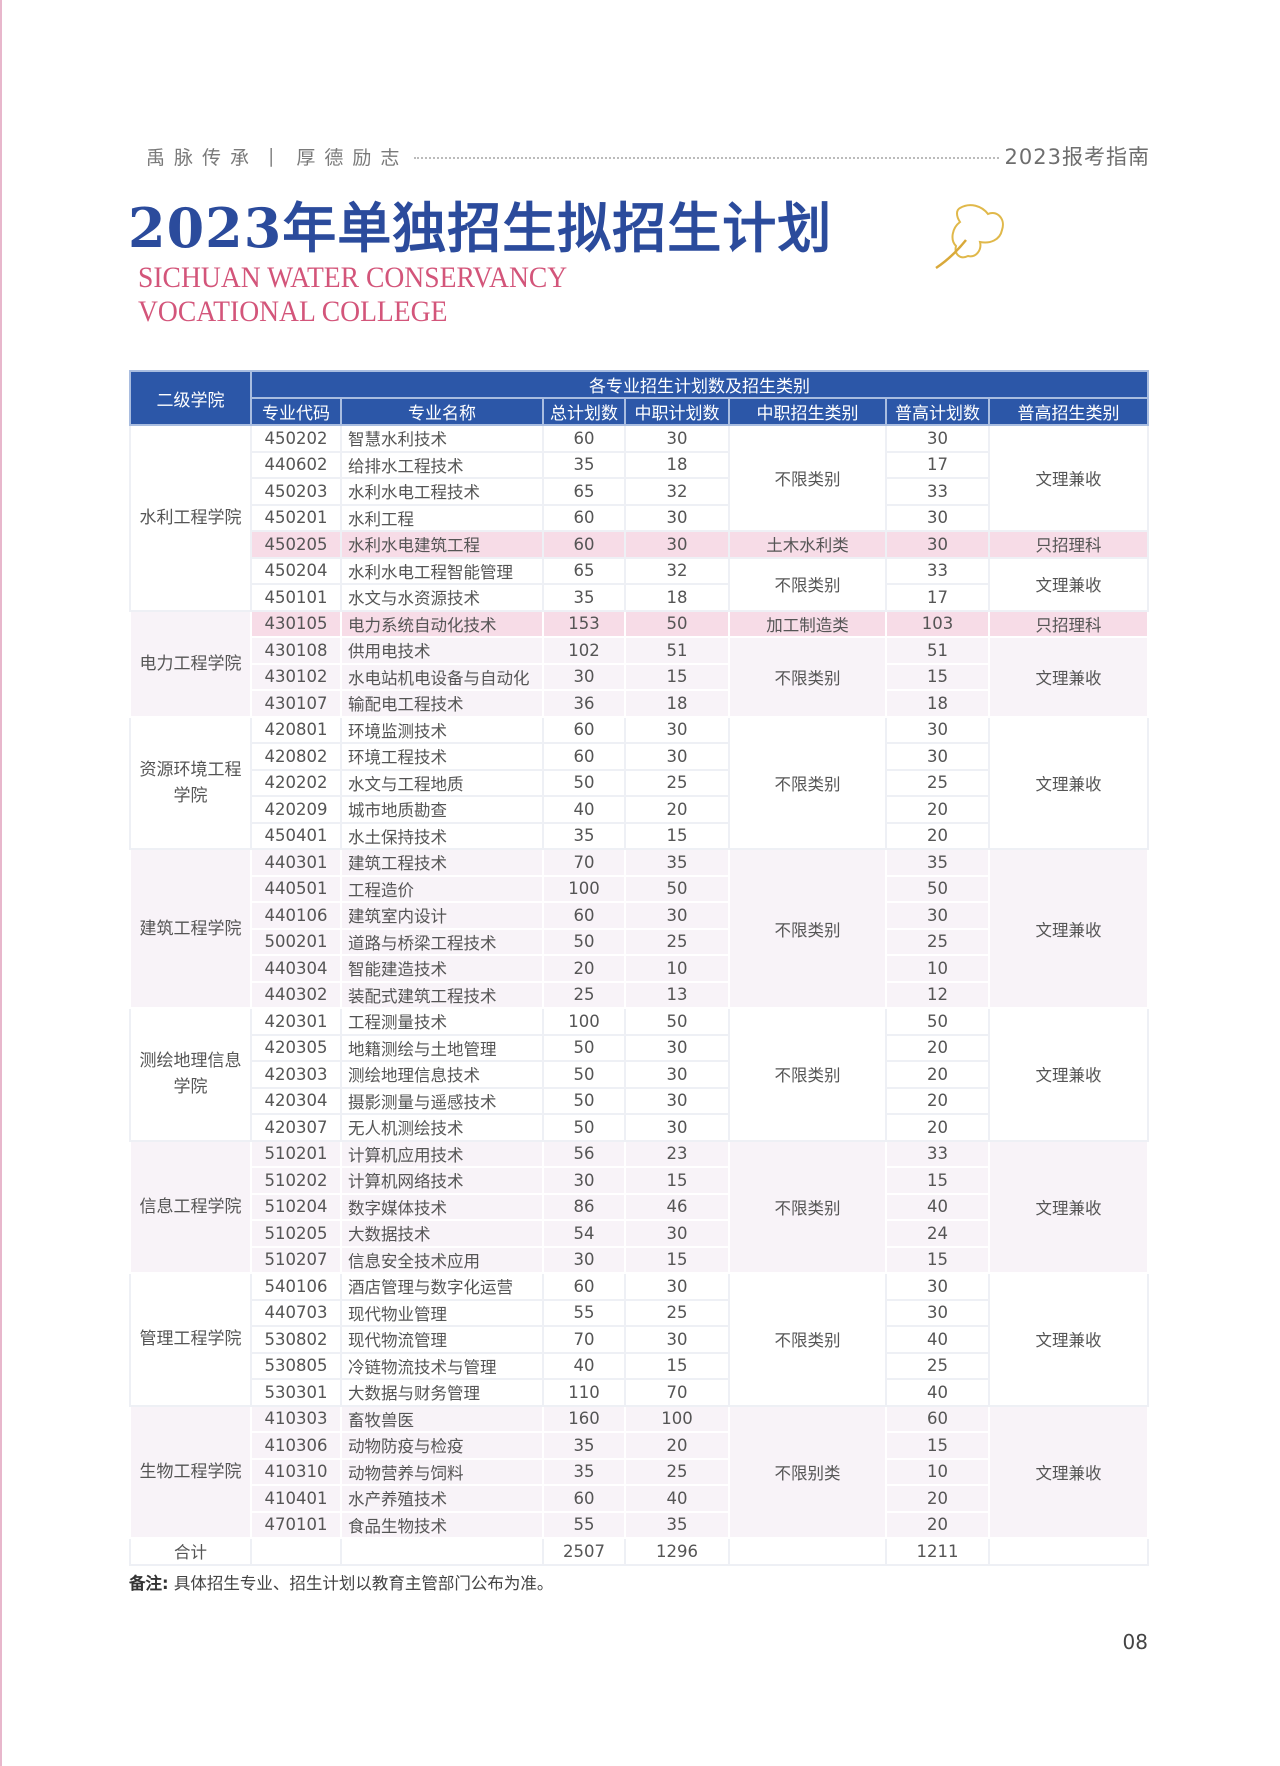 Image resolution: width=1280 pixels, height=1766 pixels. What do you see at coordinates (677, 1206) in the screenshot?
I see `vocational-plan: 46` at bounding box center [677, 1206].